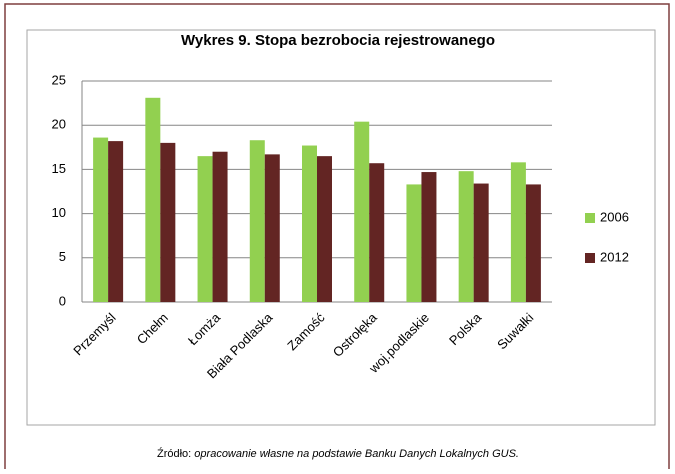 The width and height of the screenshot is (675, 474). I want to click on y-tick-label: 25, so click(59, 79).